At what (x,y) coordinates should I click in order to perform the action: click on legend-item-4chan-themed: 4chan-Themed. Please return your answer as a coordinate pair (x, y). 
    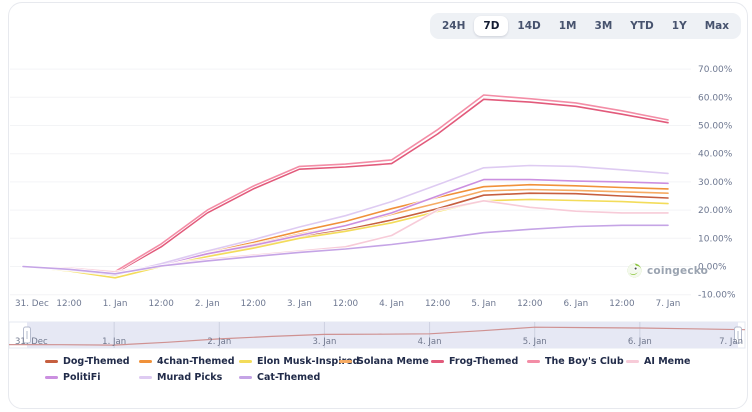
    Looking at the image, I should click on (189, 361).